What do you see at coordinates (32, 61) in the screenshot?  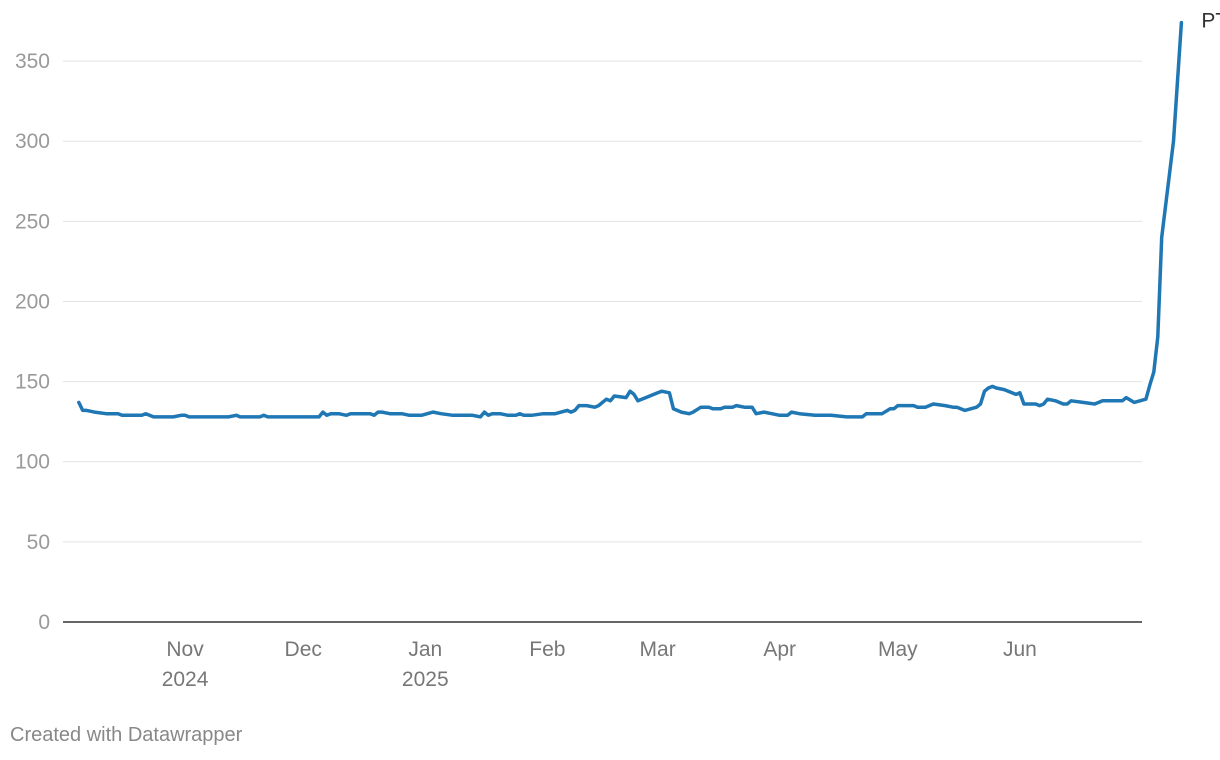 I see `y-tick-label-350: 350` at bounding box center [32, 61].